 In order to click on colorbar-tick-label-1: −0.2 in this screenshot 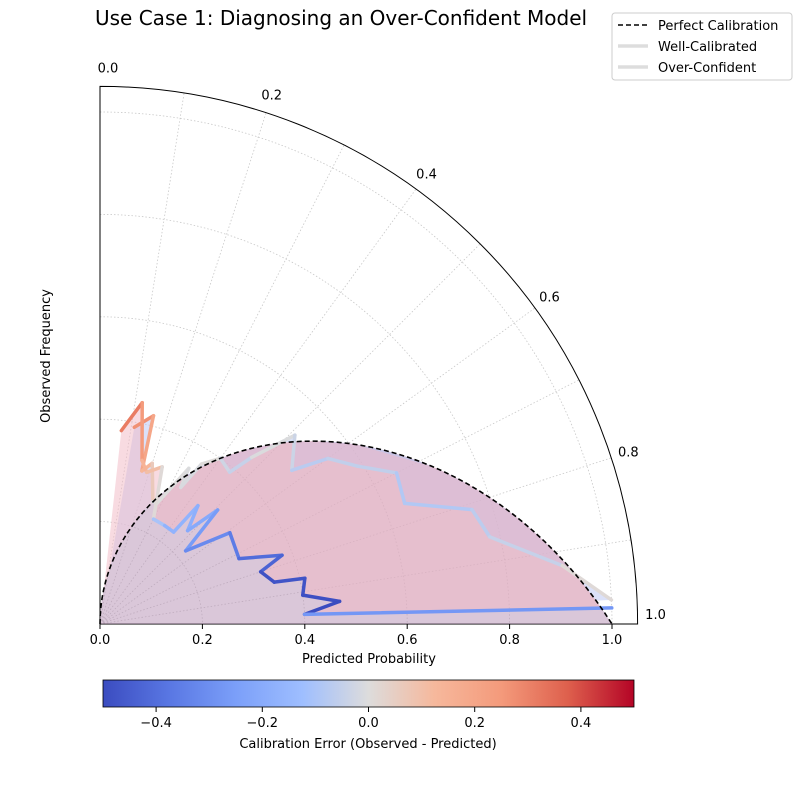, I will do `click(263, 723)`.